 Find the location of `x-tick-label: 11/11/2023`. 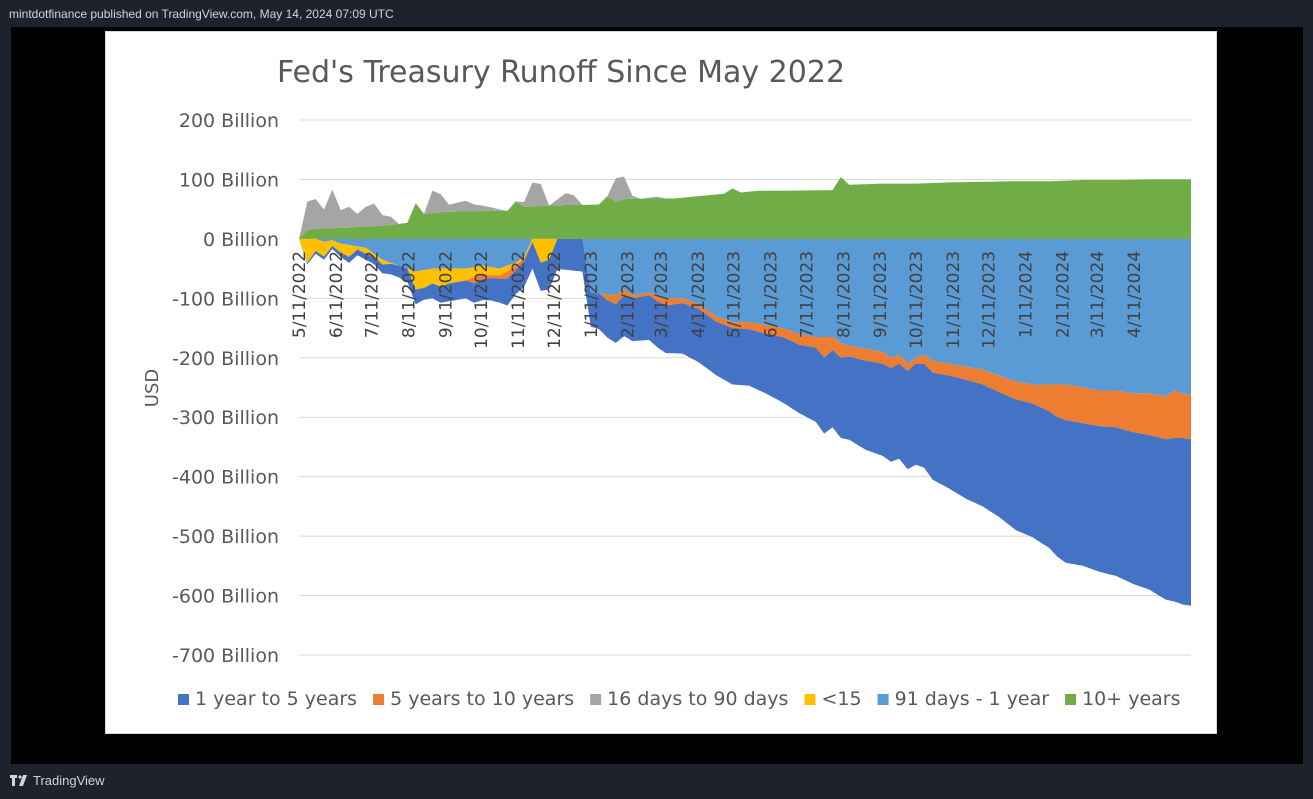

x-tick-label: 11/11/2023 is located at coordinates (954, 300).